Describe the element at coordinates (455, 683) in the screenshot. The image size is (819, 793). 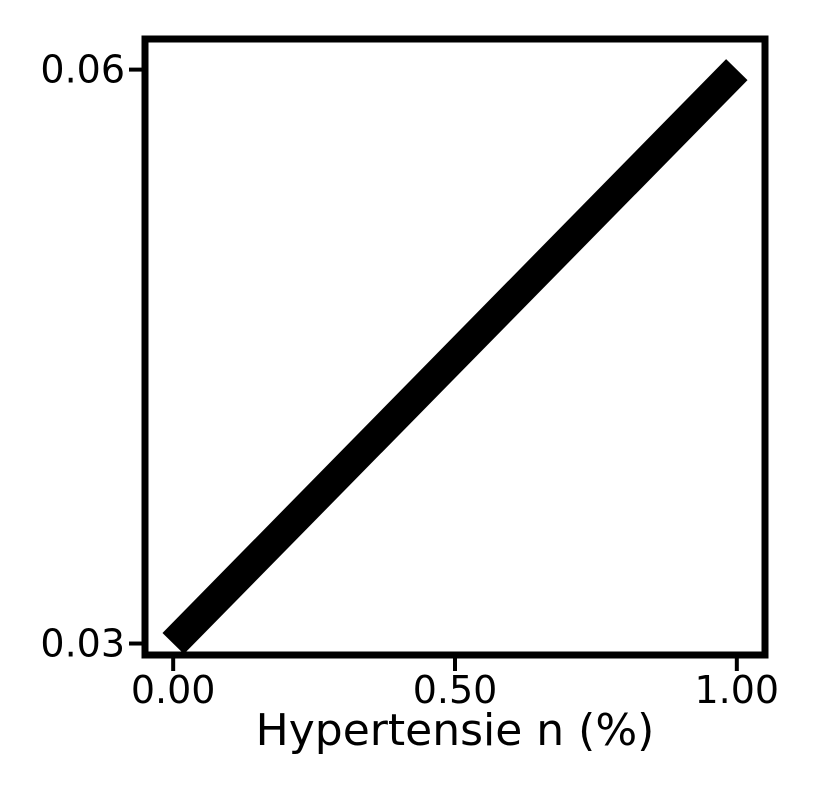
I see `x-axis: 0.00 0.50 1.00` at that location.